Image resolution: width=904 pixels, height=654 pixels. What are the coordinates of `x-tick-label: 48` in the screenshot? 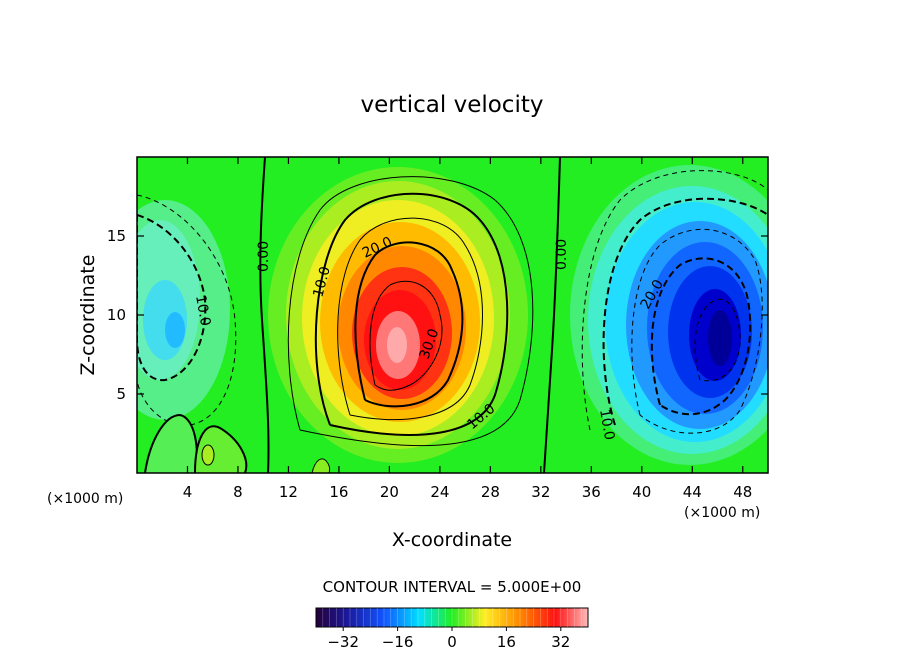 It's located at (742, 492).